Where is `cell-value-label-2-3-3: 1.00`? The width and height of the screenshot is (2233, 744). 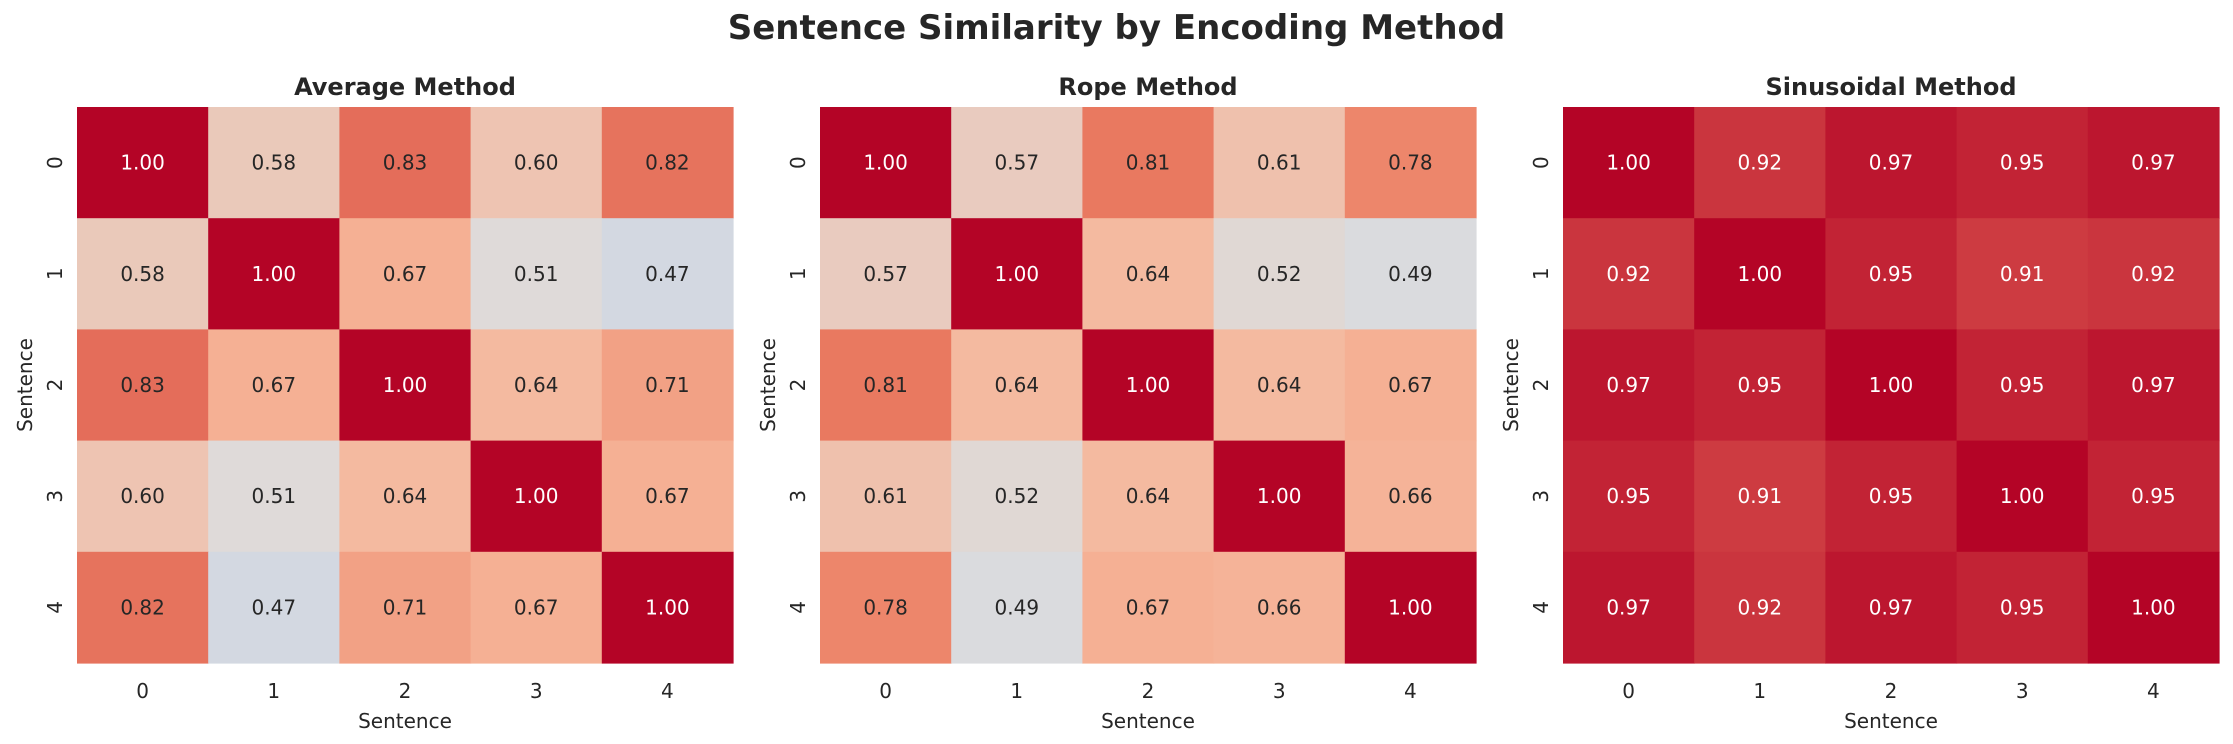 cell-value-label-2-3-3: 1.00 is located at coordinates (2022, 496).